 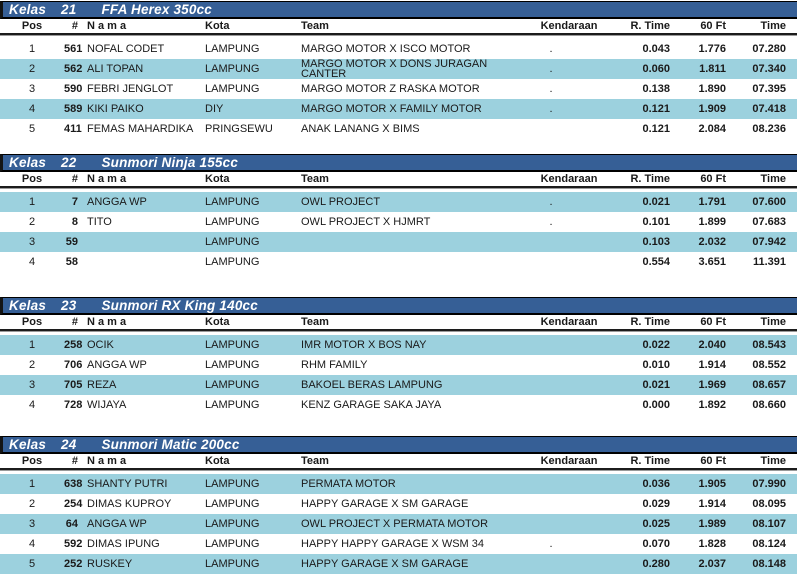 What do you see at coordinates (712, 504) in the screenshot?
I see `cell-sixtyft: 1.914` at bounding box center [712, 504].